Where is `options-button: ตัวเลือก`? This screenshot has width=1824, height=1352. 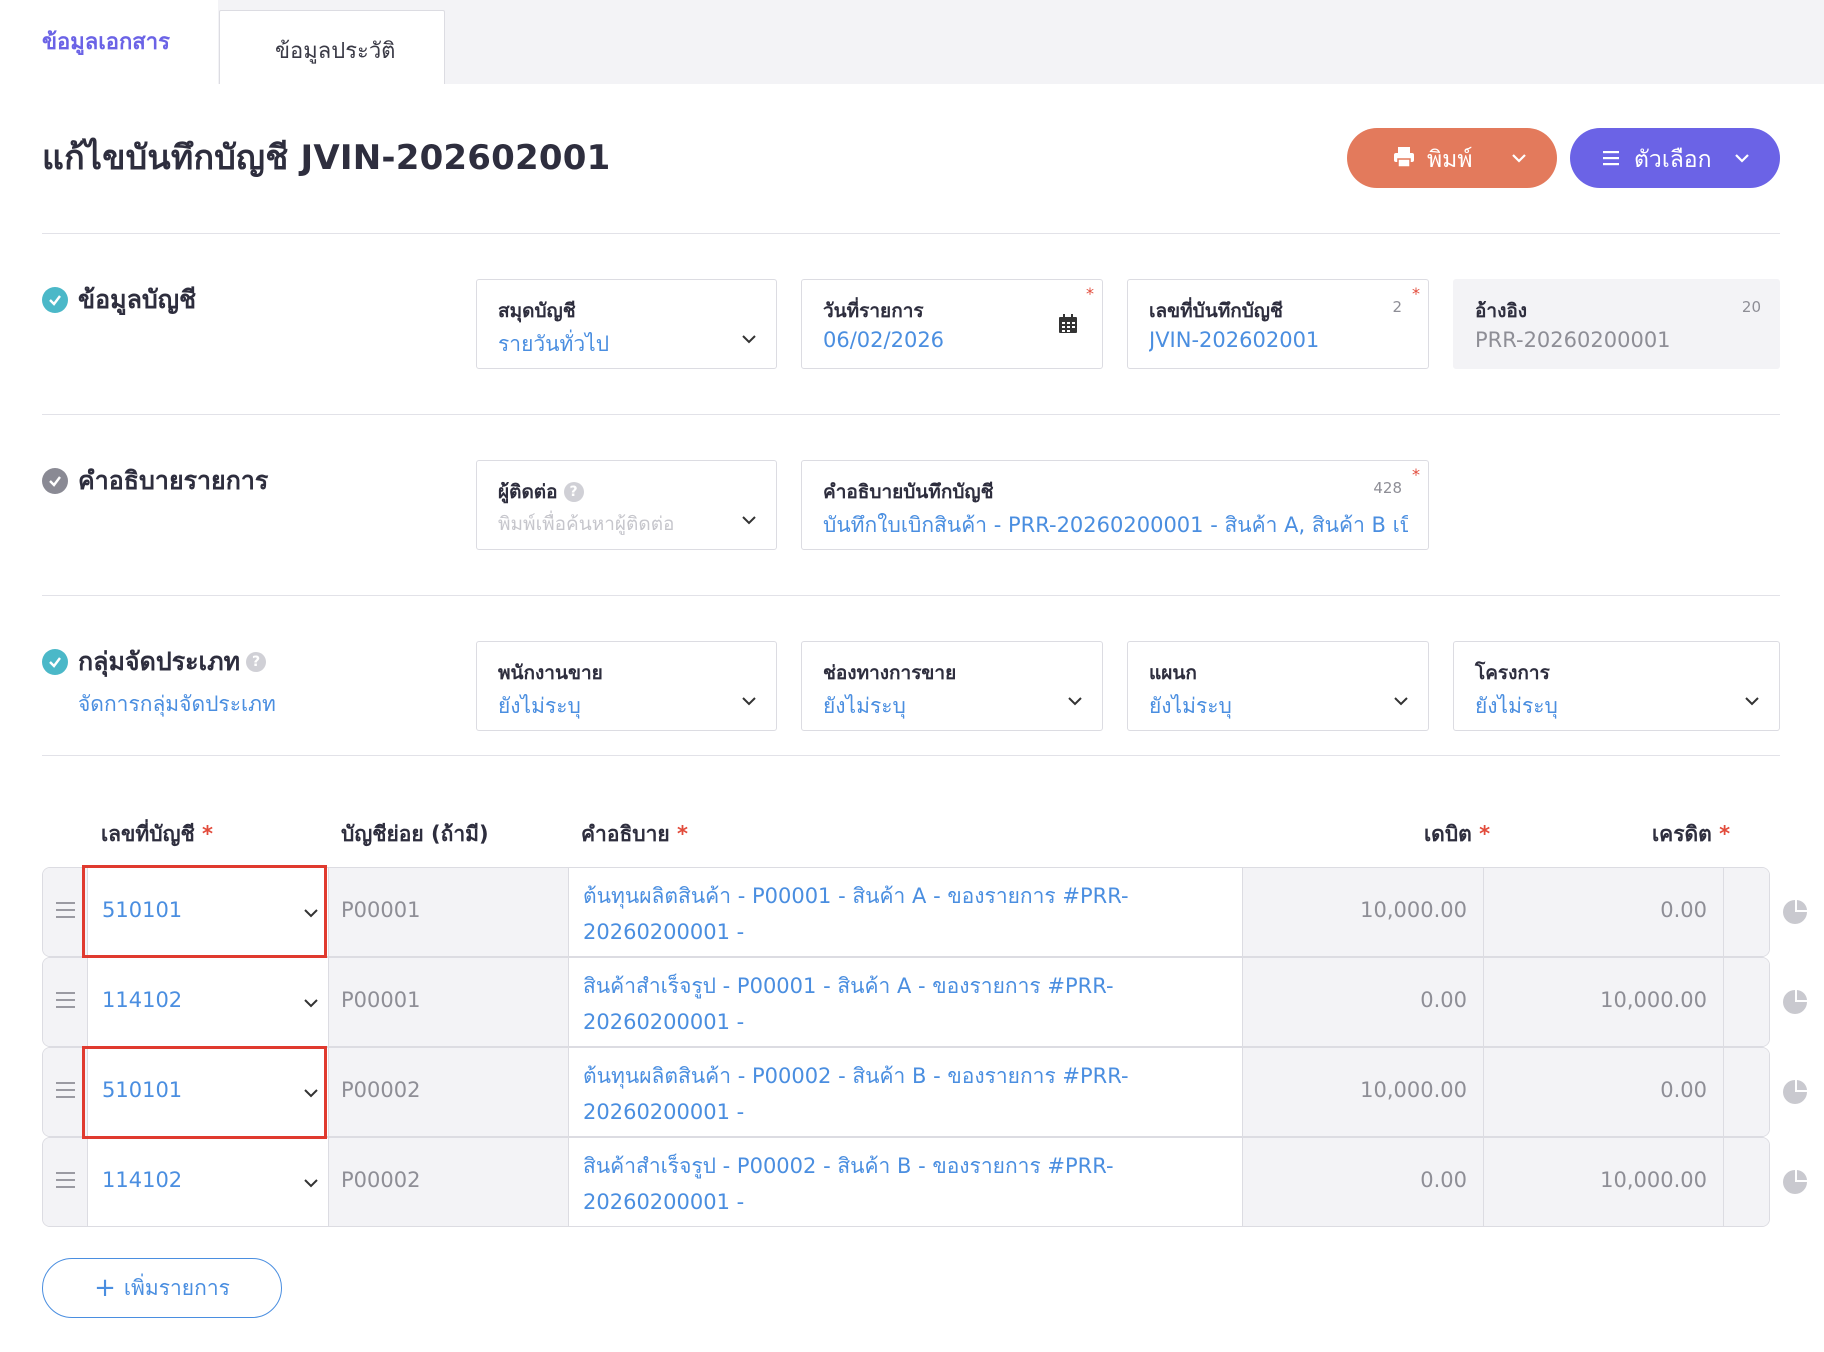
options-button: ตัวเลือก is located at coordinates (1675, 158).